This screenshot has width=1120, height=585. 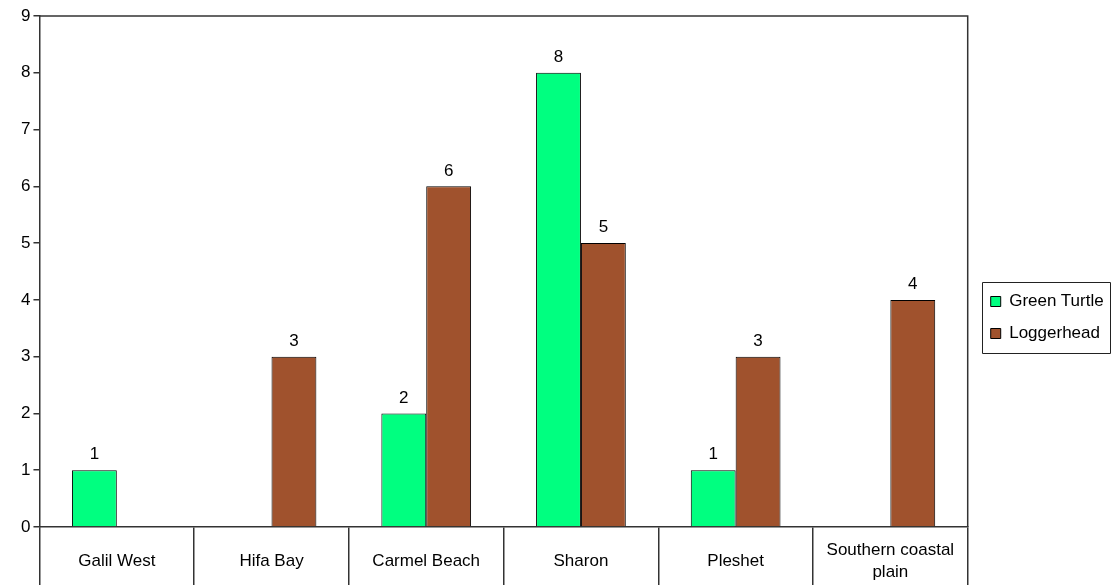 I want to click on data-label: 8, so click(x=558, y=56).